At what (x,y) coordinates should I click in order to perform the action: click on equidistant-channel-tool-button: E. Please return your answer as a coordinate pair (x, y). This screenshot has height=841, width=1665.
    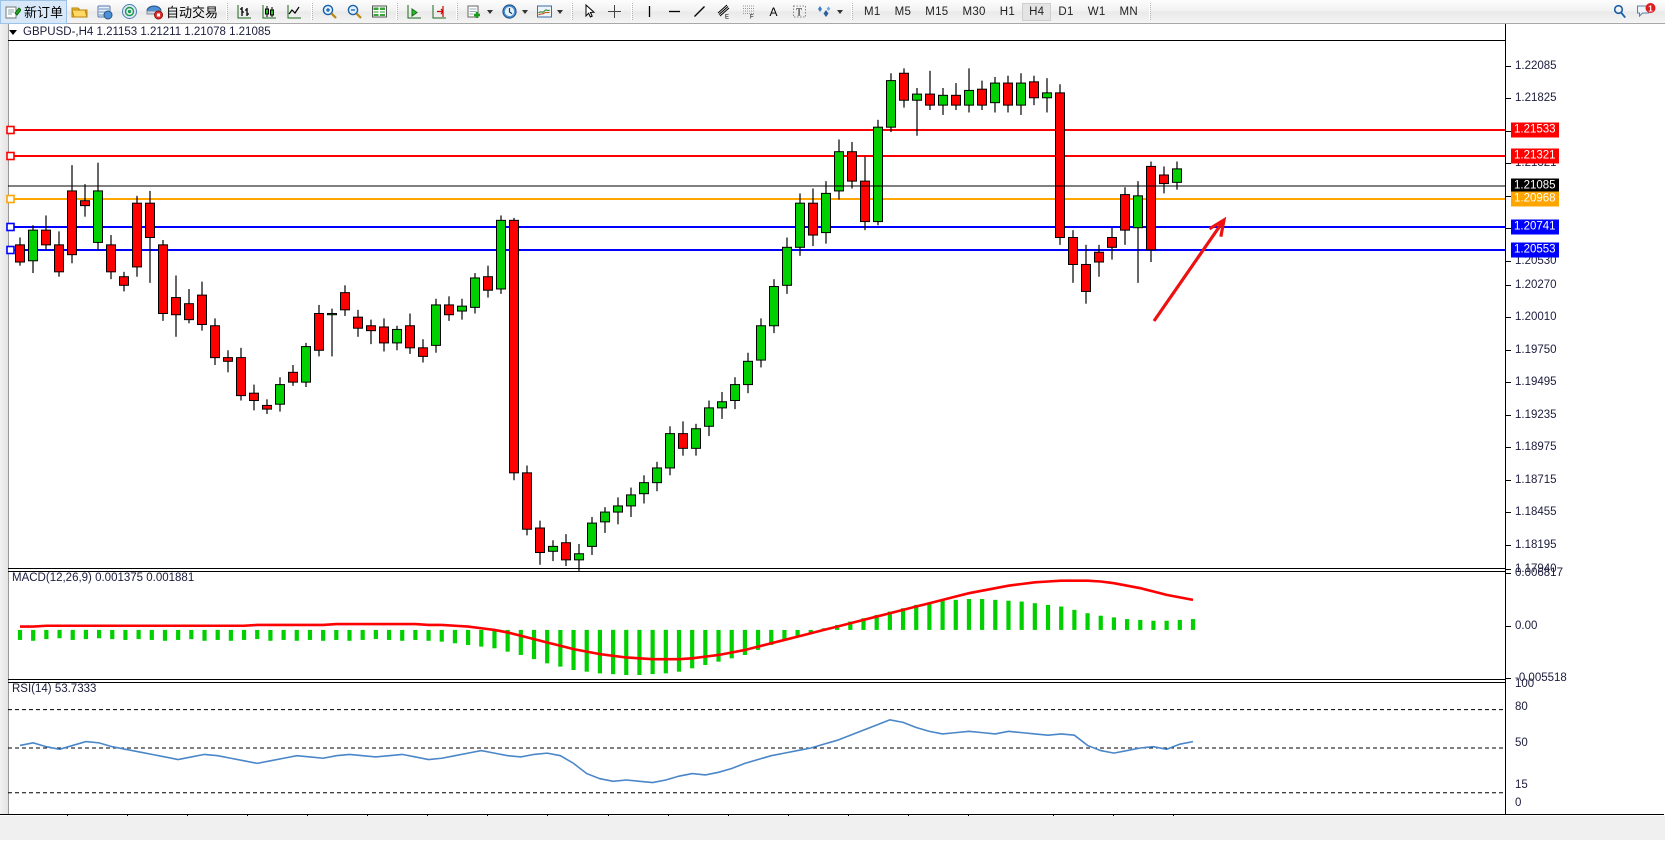
    Looking at the image, I should click on (724, 12).